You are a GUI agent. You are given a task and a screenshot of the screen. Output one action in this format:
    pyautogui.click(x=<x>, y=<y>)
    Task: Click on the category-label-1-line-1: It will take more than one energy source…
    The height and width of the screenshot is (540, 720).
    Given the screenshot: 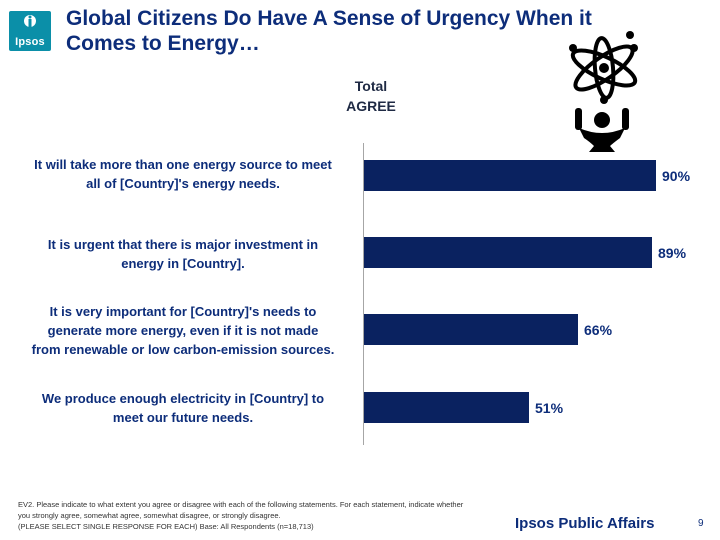 What is the action you would take?
    pyautogui.click(x=183, y=164)
    